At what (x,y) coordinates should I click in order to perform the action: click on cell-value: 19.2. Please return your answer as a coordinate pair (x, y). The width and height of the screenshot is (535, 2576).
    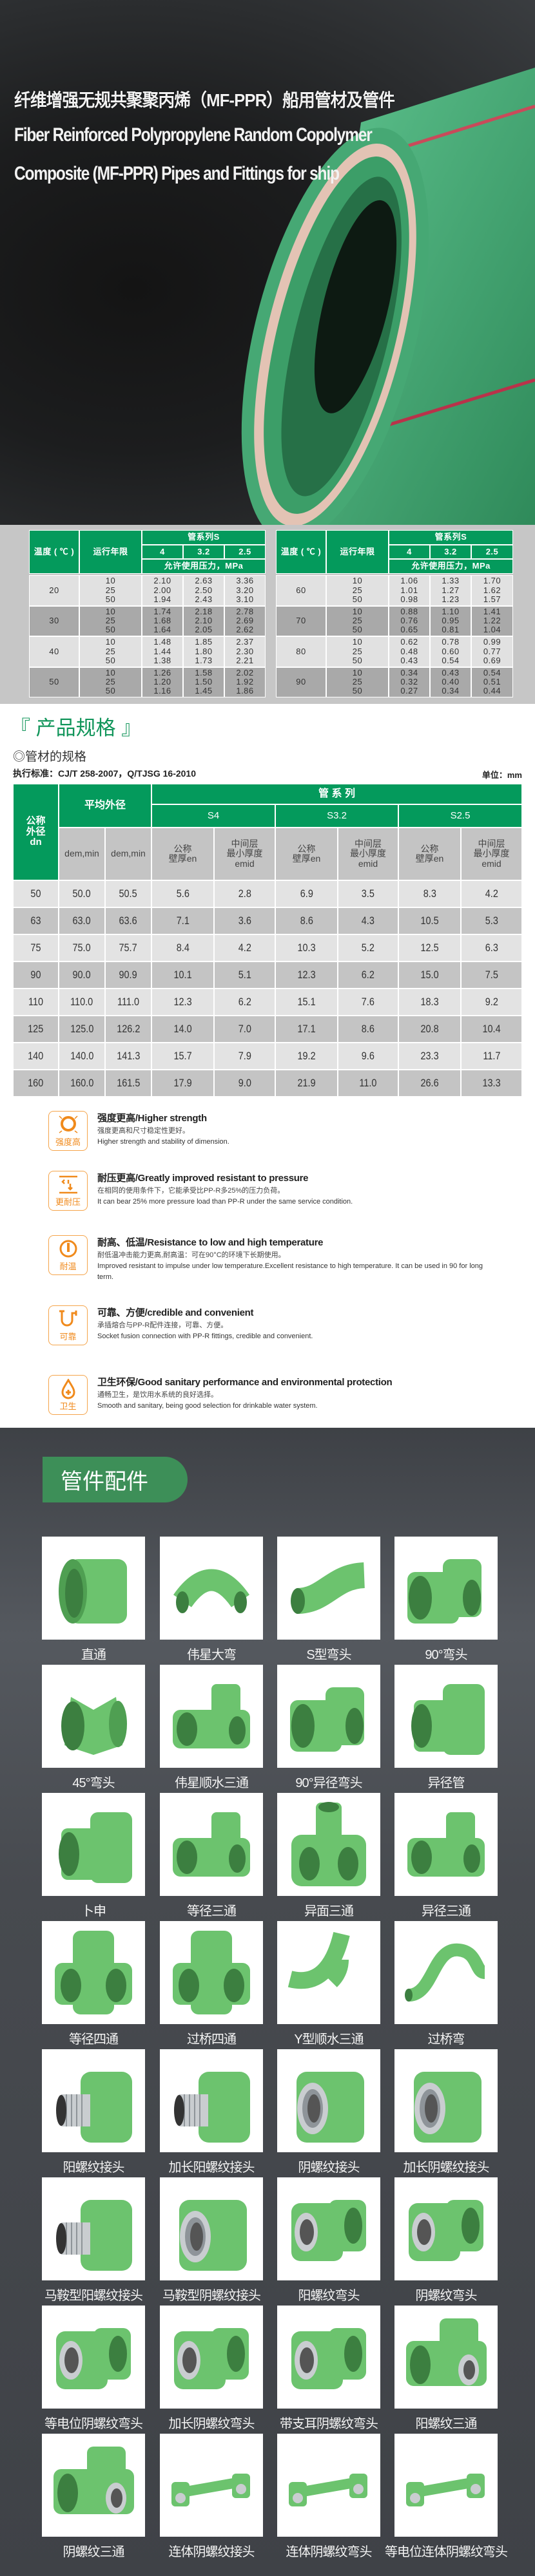
    Looking at the image, I should click on (306, 1055).